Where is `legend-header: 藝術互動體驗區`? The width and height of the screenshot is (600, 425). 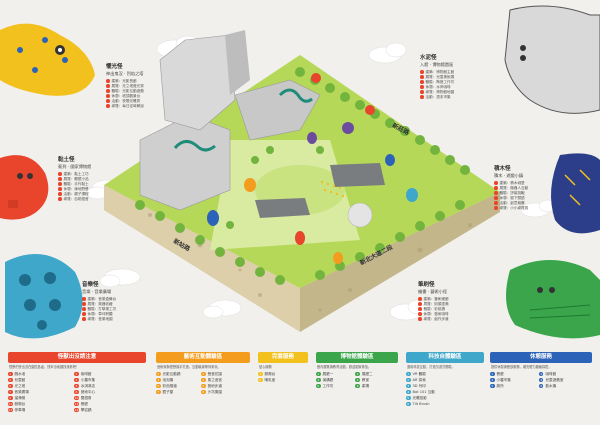 legend-header: 藝術互動體驗區 is located at coordinates (203, 357).